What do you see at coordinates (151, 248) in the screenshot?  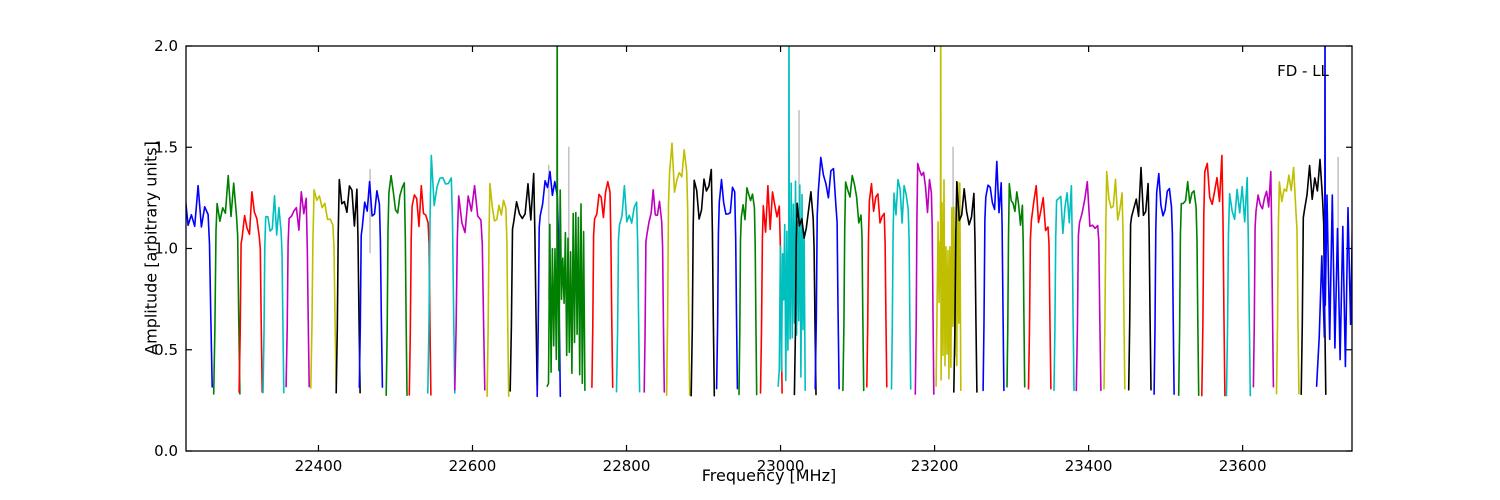 I see `y-axis-label: Amplitude [arbitrary units]` at bounding box center [151, 248].